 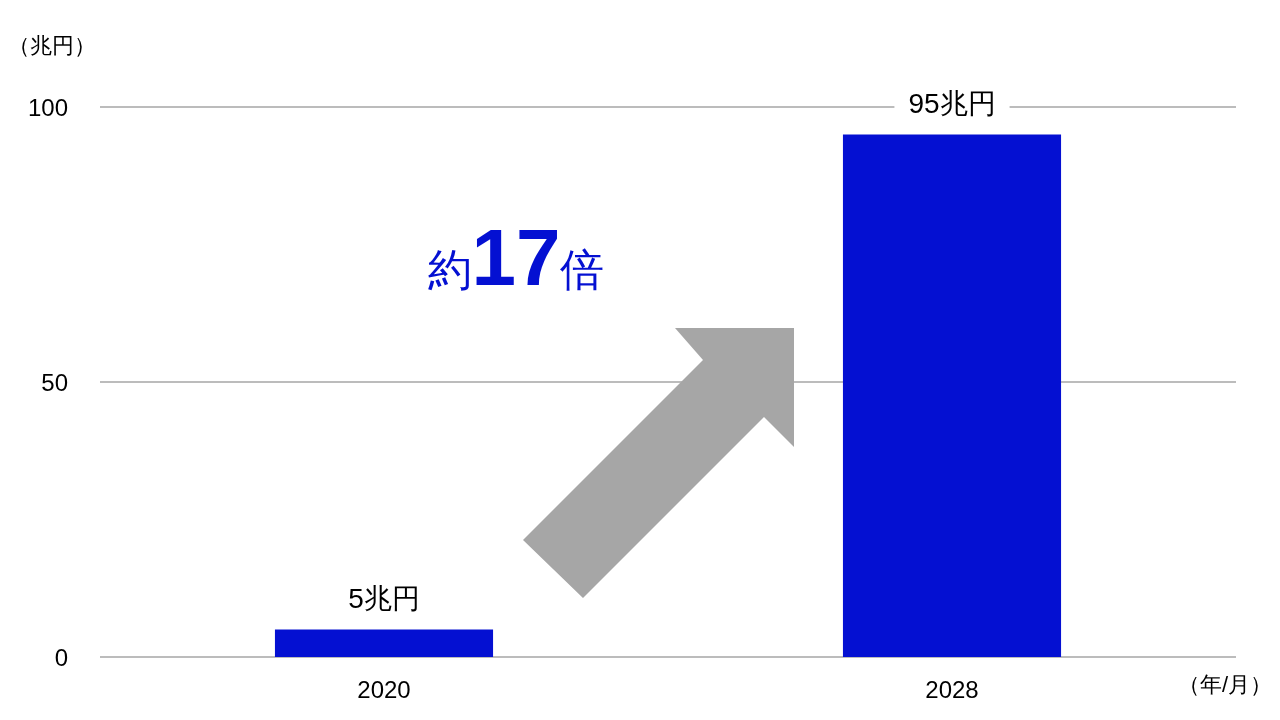 What do you see at coordinates (61, 657) in the screenshot?
I see `y-tick-label: 0` at bounding box center [61, 657].